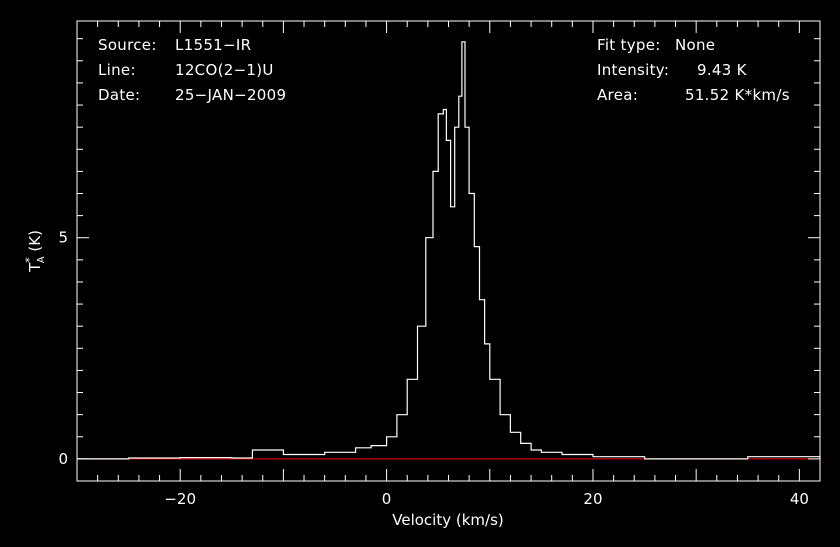 This screenshot has height=547, width=840. I want to click on svg-text: T*A (K), so click(35, 251).